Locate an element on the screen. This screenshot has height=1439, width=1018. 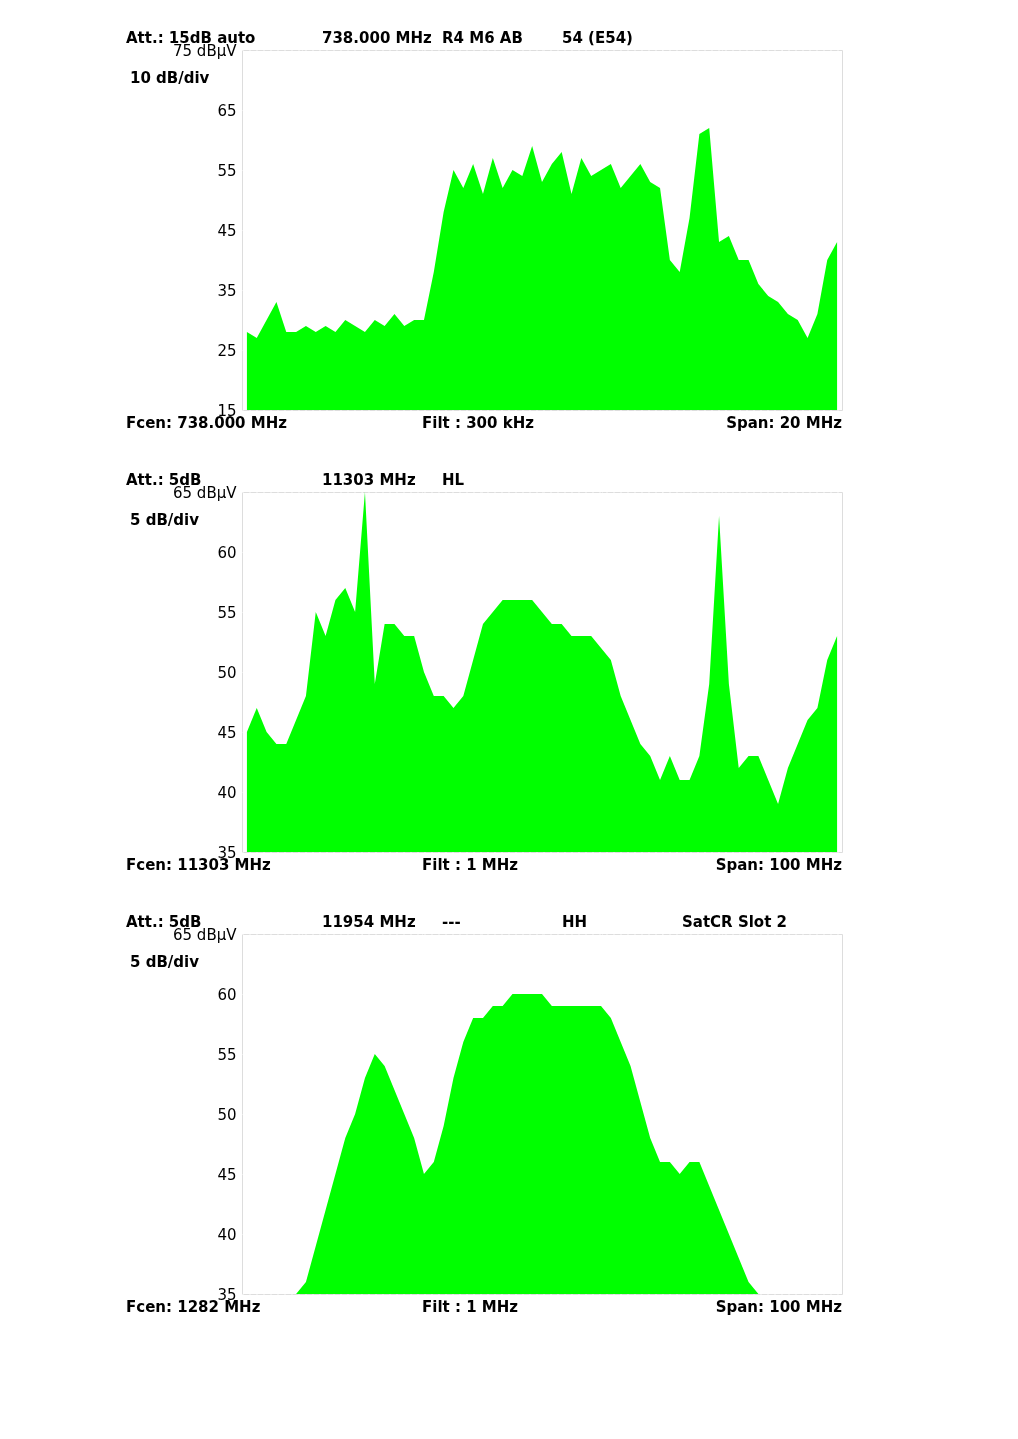
text: R4 M6 AB is located at coordinates (482, 38).